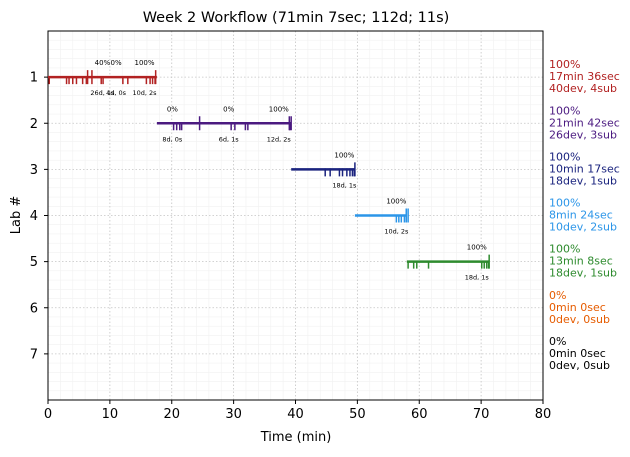 This screenshot has height=457, width=630. I want to click on lab-1-checkpoint-percent: 40%, so click(103, 63).